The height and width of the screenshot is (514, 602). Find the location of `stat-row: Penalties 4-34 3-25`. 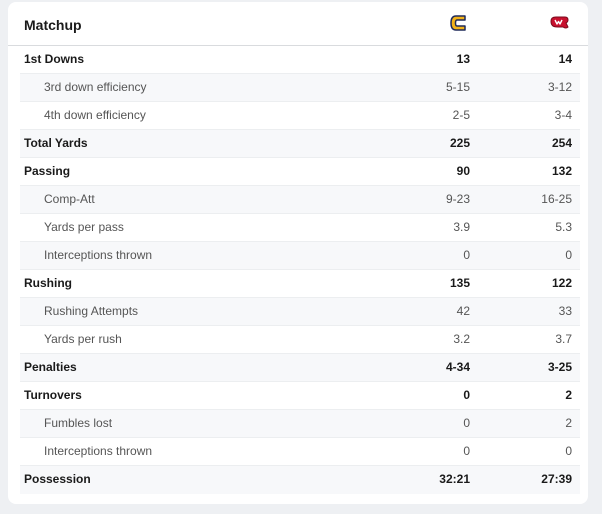

stat-row: Penalties 4-34 3-25 is located at coordinates (300, 368).